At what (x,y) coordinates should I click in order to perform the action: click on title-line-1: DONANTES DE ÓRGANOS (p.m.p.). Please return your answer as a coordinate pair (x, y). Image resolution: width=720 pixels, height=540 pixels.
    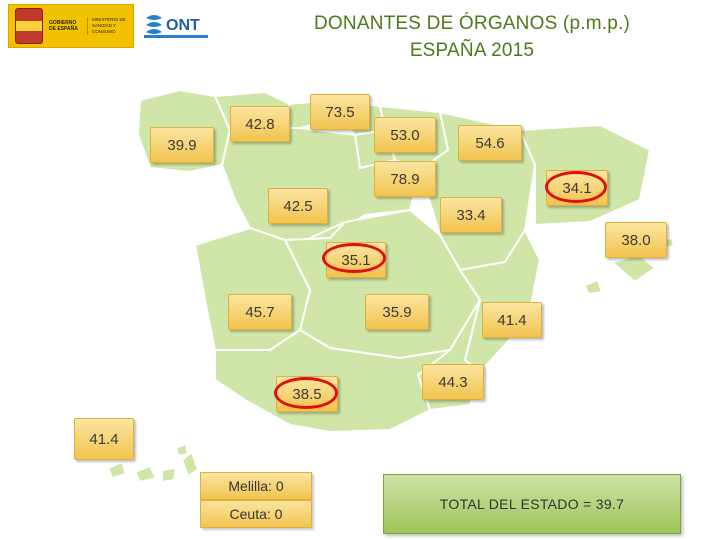
    Looking at the image, I should click on (472, 23).